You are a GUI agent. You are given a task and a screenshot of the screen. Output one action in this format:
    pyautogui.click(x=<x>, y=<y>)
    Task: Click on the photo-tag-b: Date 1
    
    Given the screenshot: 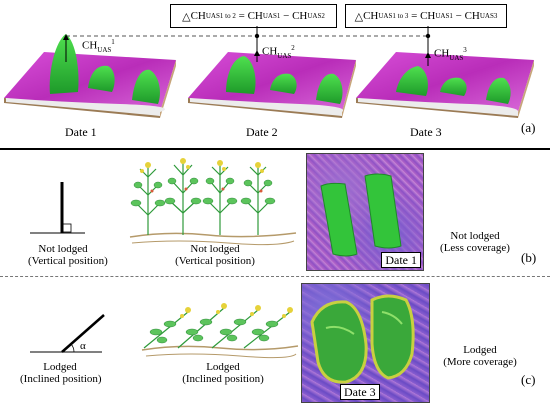 What is the action you would take?
    pyautogui.click(x=401, y=260)
    